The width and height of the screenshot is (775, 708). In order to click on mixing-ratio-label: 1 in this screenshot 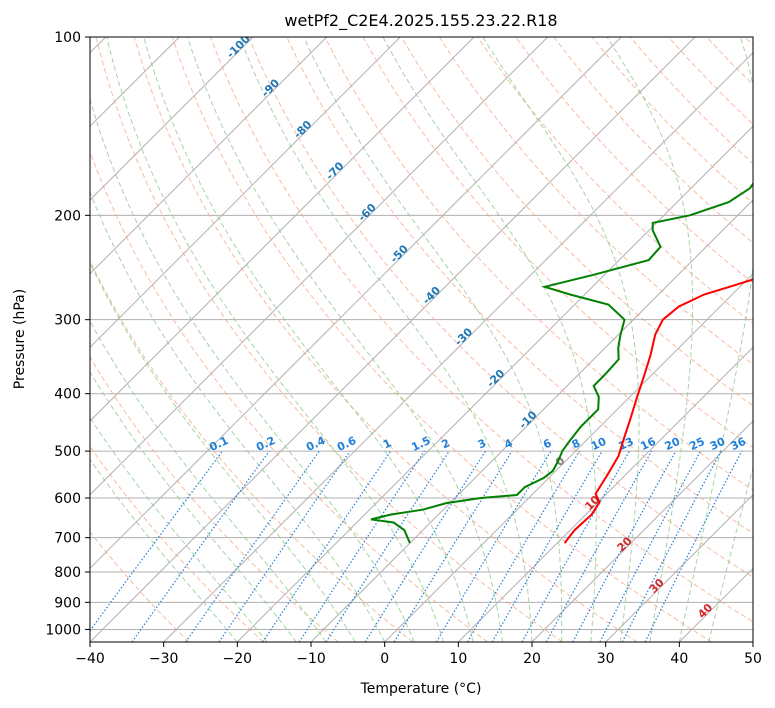, I will do `click(387, 443)`.